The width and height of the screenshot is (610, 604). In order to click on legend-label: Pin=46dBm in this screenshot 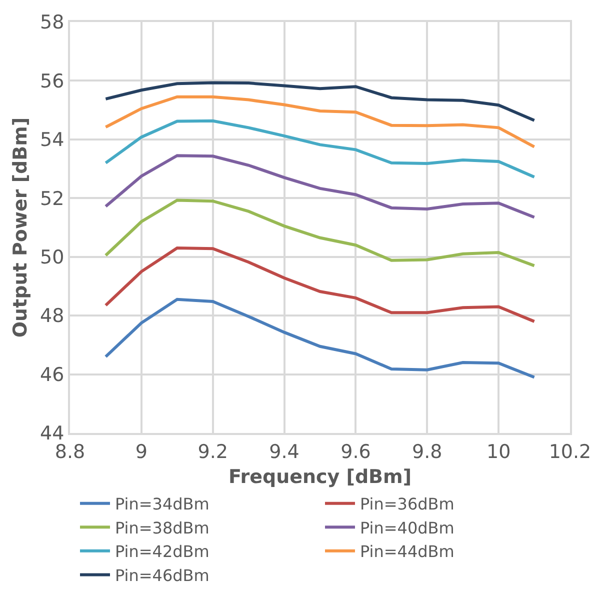, I will do `click(162, 575)`.